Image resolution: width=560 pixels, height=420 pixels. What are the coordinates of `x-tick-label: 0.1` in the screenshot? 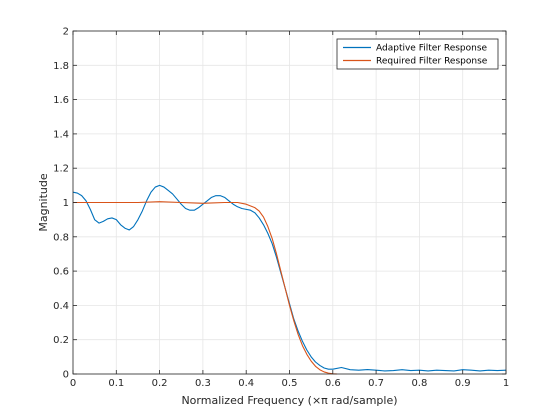 It's located at (116, 383).